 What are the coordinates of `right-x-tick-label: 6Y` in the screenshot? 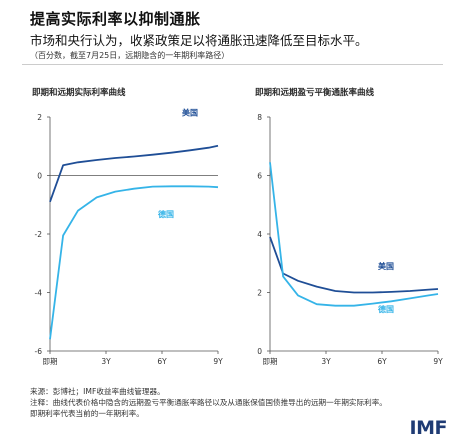 It's located at (382, 361).